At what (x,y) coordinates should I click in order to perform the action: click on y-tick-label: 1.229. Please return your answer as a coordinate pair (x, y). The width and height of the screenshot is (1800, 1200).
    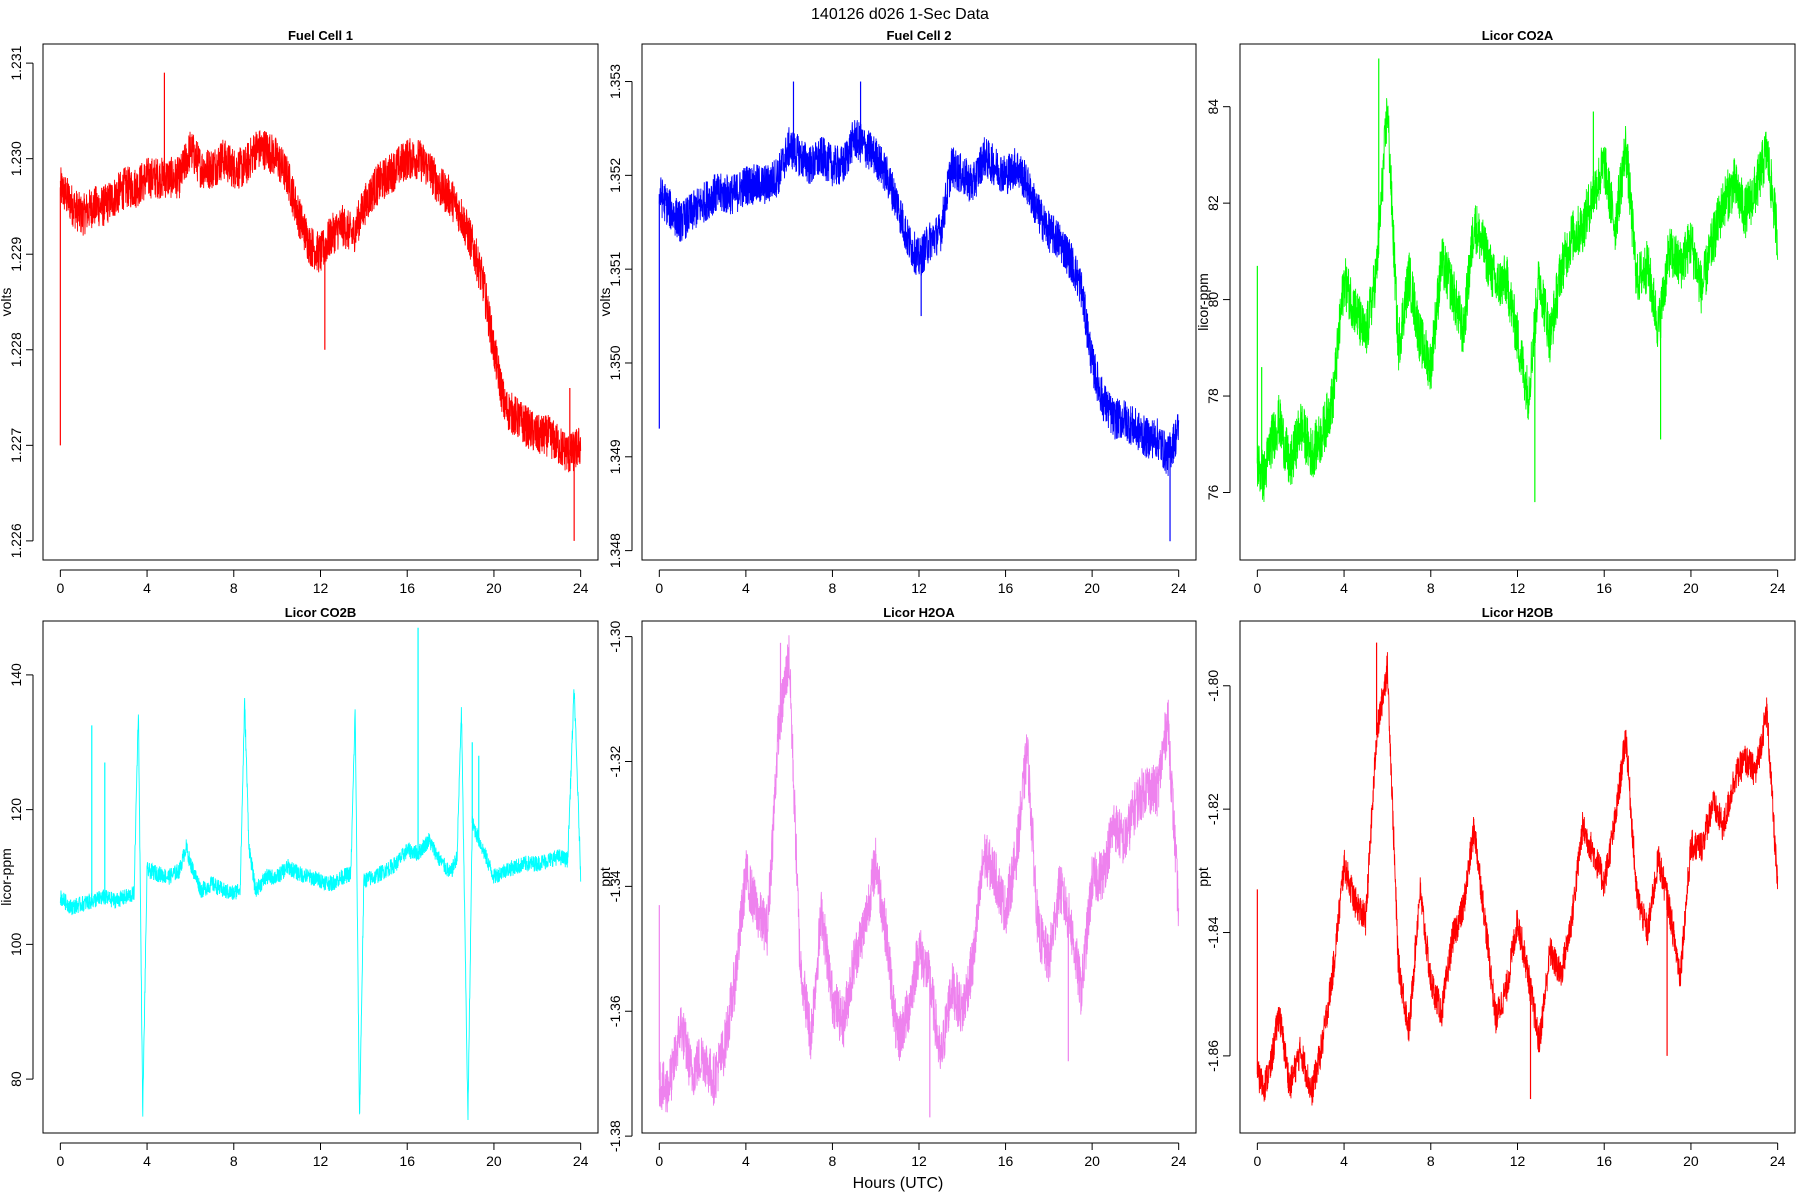
    Looking at the image, I should click on (16, 253).